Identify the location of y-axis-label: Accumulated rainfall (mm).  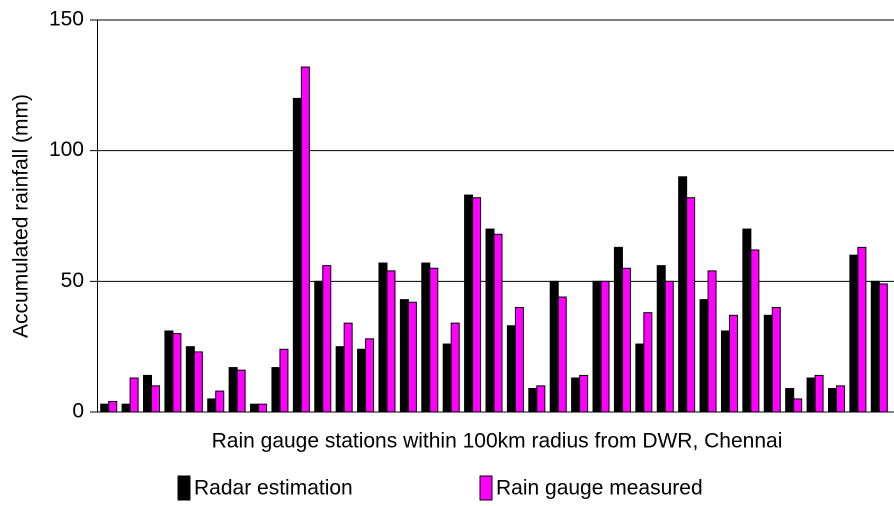
(21, 216).